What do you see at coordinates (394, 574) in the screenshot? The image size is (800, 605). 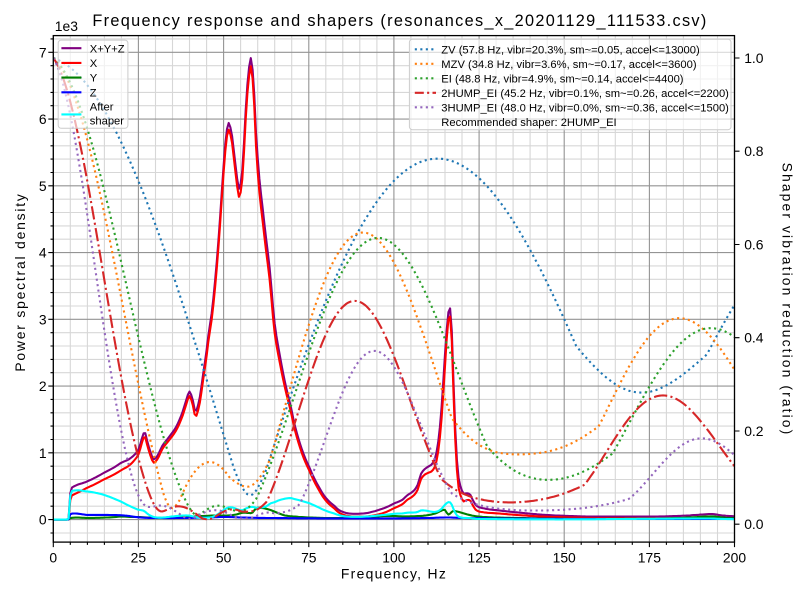 I see `svg-text: Frequency, Hz` at bounding box center [394, 574].